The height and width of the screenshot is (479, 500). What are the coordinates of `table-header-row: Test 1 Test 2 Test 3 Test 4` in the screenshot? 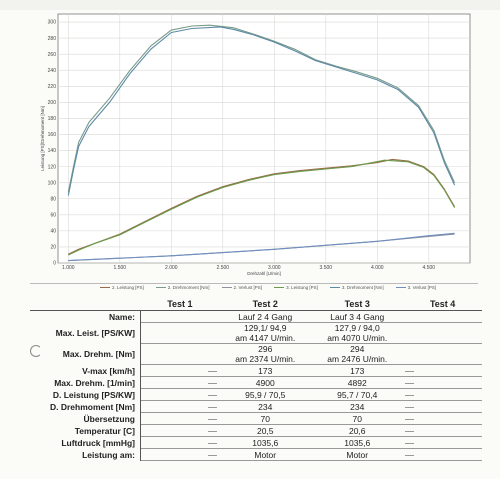 It's located at (256, 304).